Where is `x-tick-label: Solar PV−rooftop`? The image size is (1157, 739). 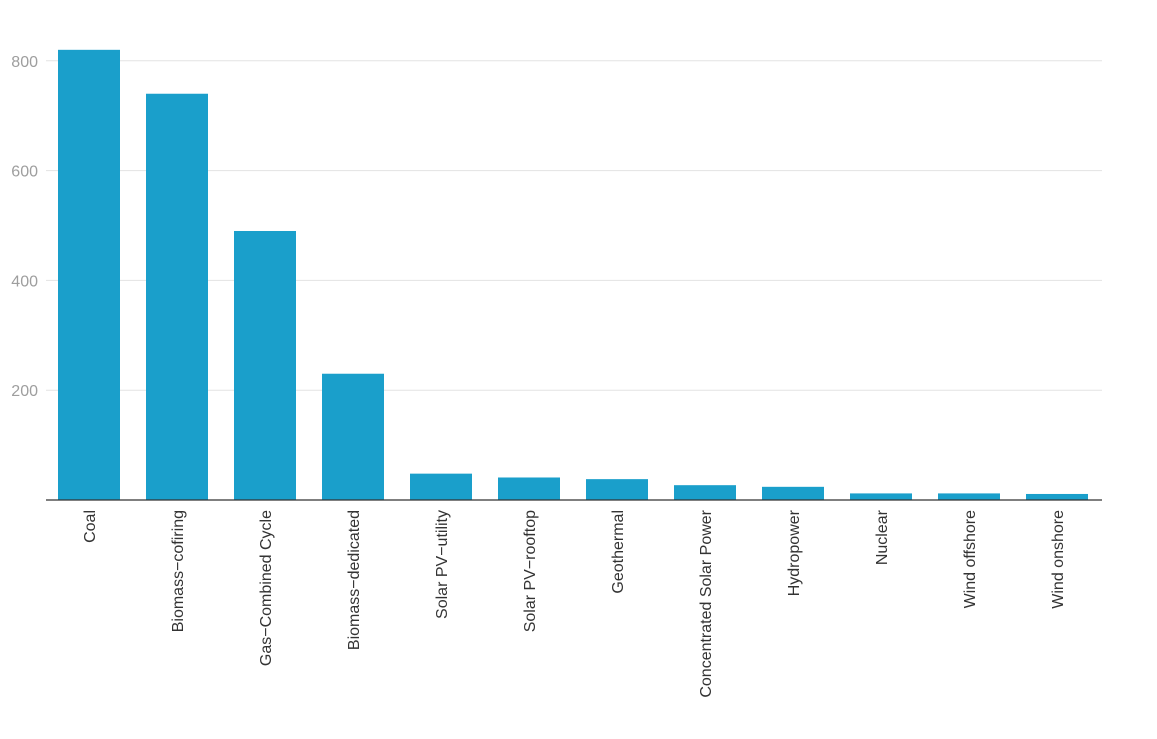
x-tick-label: Solar PV−rooftop is located at coordinates (530, 571).